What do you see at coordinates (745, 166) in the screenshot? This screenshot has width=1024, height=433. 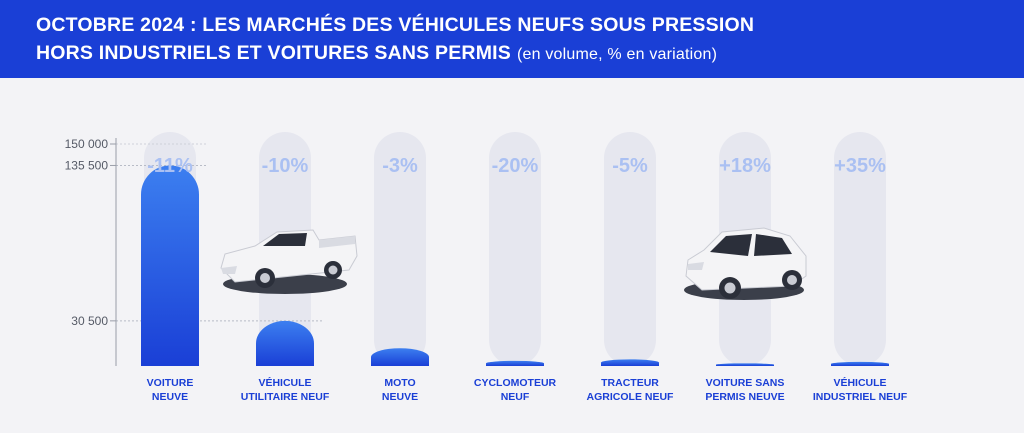 I see `variation-label: +18%` at bounding box center [745, 166].